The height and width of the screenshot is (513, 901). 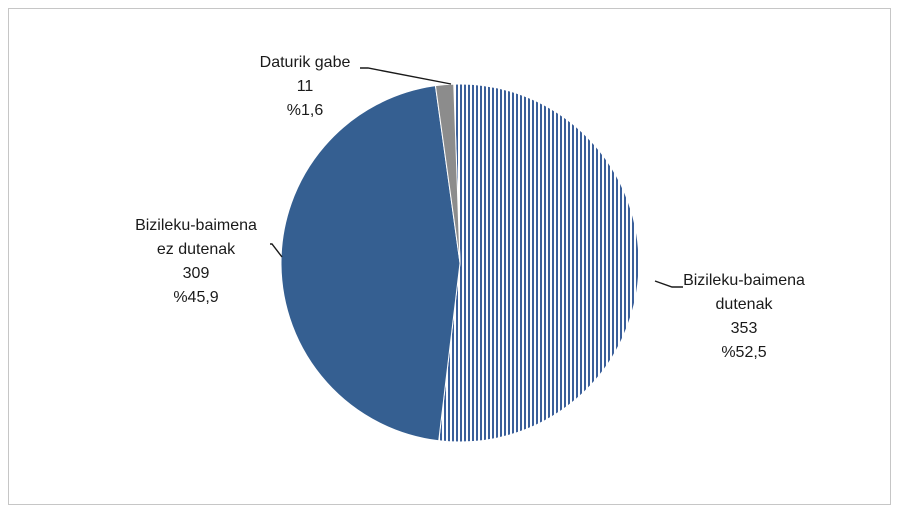 I want to click on slice-bizileku-baimena-ez-dutenak-data-label: Bizileku-baimena ez dutenak 309 %45,9, so click(x=196, y=261).